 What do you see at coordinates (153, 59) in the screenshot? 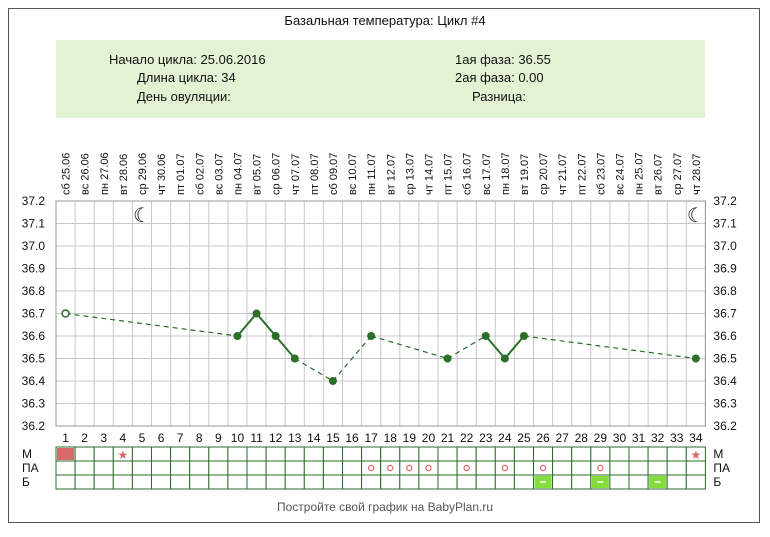
I see `cycle-start-label: Начало цикла:` at bounding box center [153, 59].